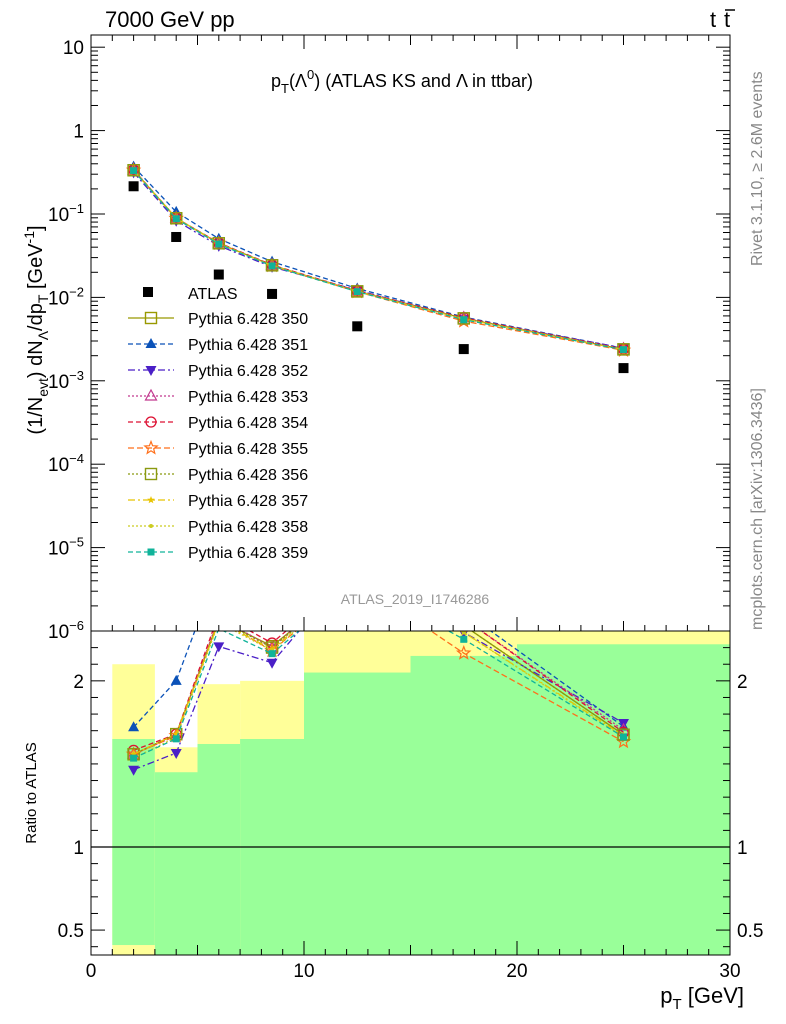 Image resolution: width=786 pixels, height=1024 pixels. What do you see at coordinates (66, 630) in the screenshot?
I see `y-tick-label: 10⁻⁶` at bounding box center [66, 630].